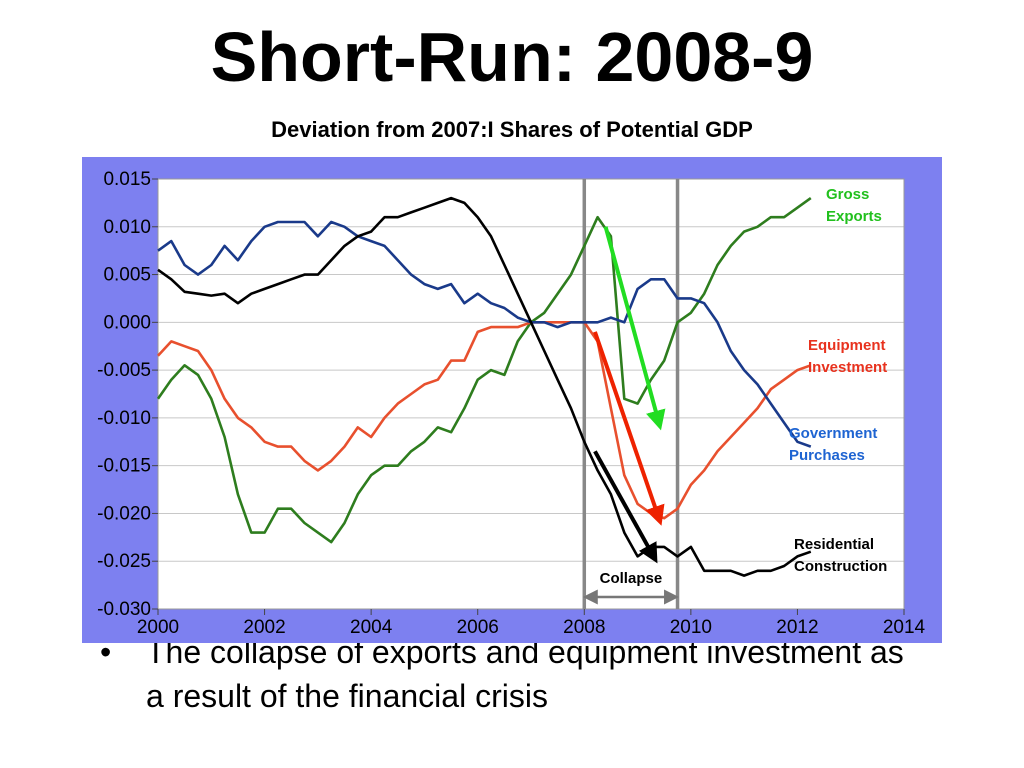 This screenshot has width=1024, height=768. I want to click on y-tick-label: -0.015, so click(124, 466).